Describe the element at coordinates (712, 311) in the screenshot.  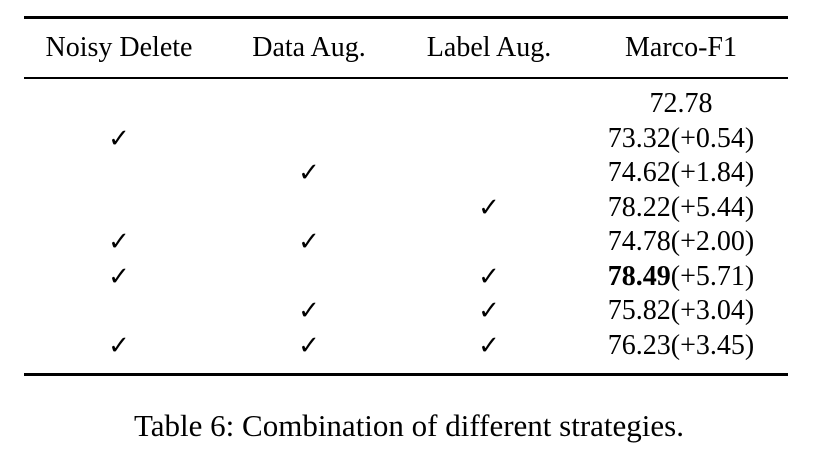
I see `score-delta: (+3.04)` at that location.